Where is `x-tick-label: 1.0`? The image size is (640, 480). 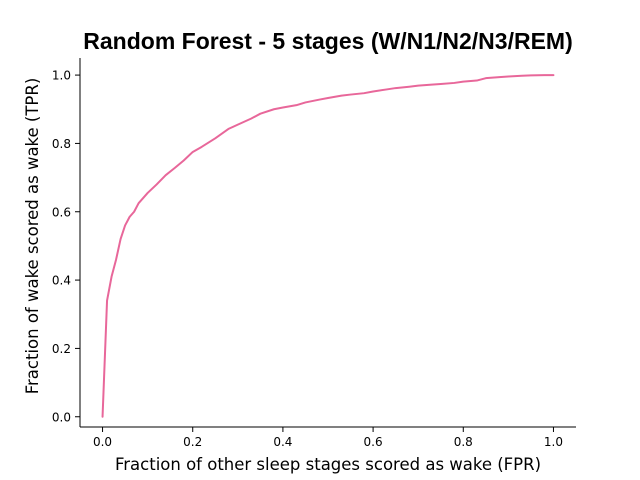 x-tick-label: 1.0 is located at coordinates (553, 442).